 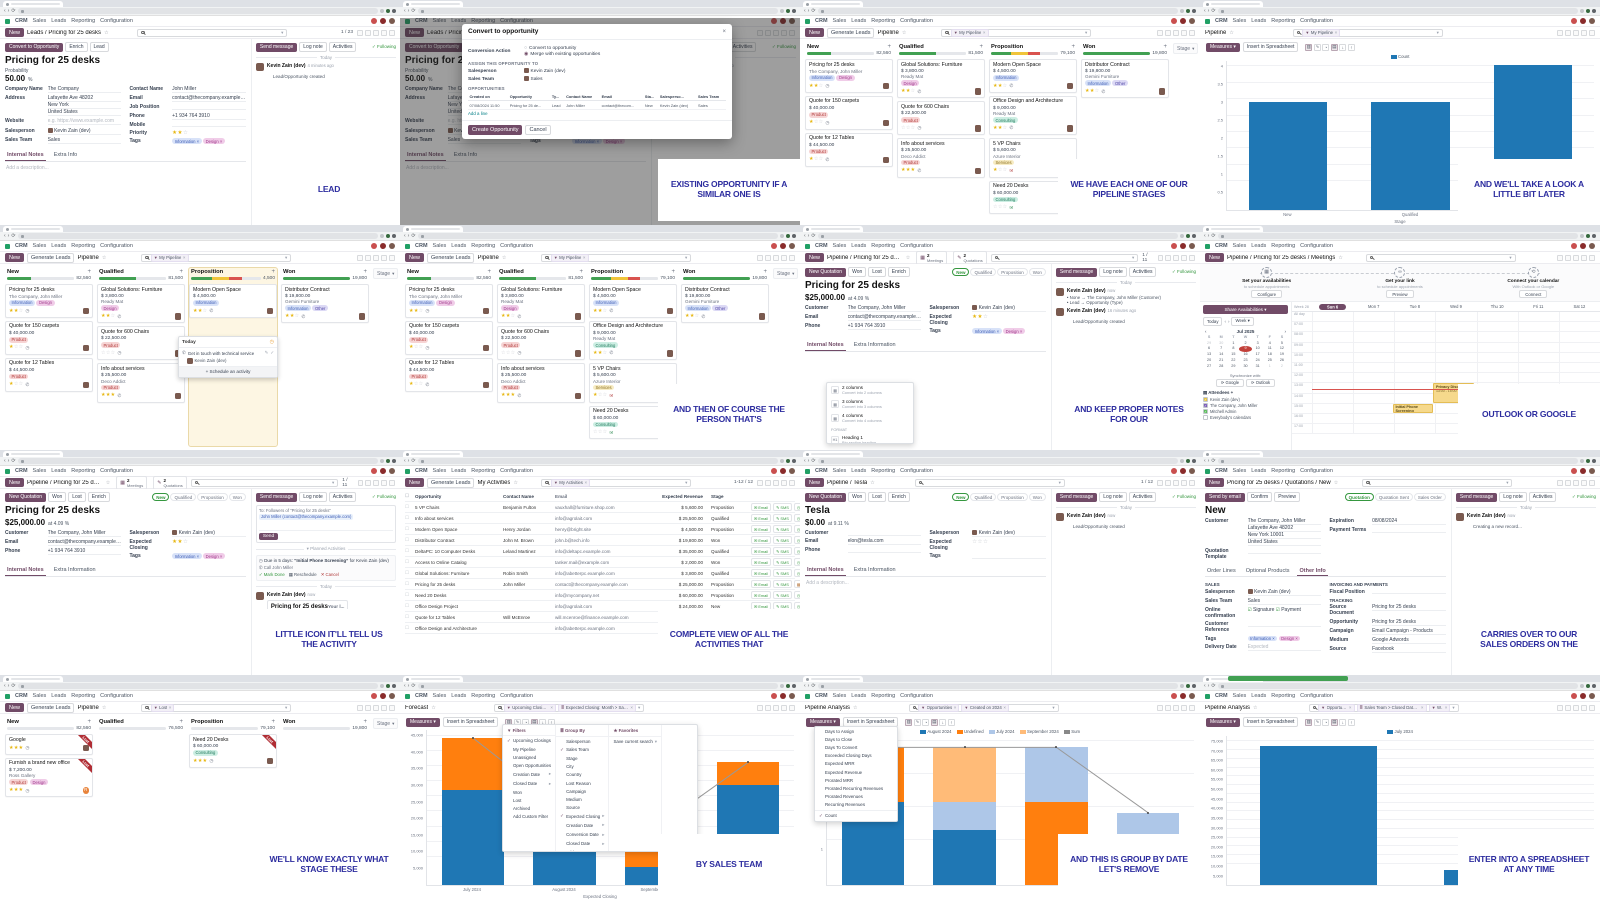 I want to click on priority-stars: ★★★, so click(x=508, y=395).